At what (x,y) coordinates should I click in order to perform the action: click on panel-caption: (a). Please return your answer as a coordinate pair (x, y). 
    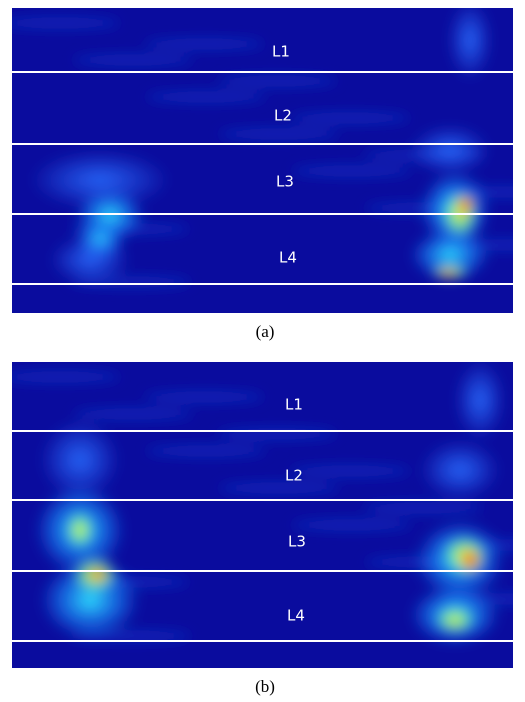
    Looking at the image, I should click on (265, 331).